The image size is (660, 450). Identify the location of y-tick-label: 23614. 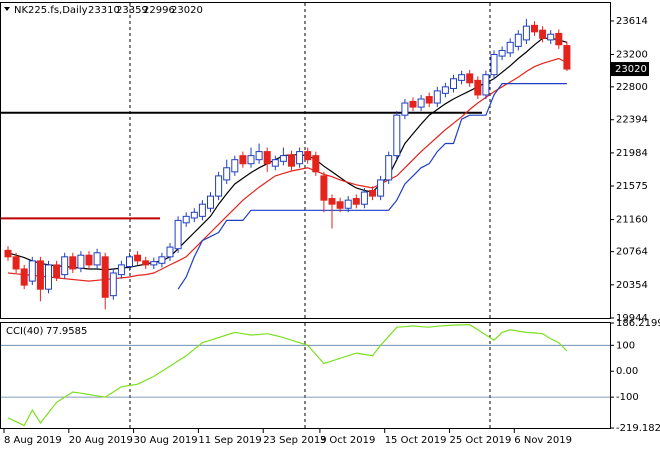
(632, 21).